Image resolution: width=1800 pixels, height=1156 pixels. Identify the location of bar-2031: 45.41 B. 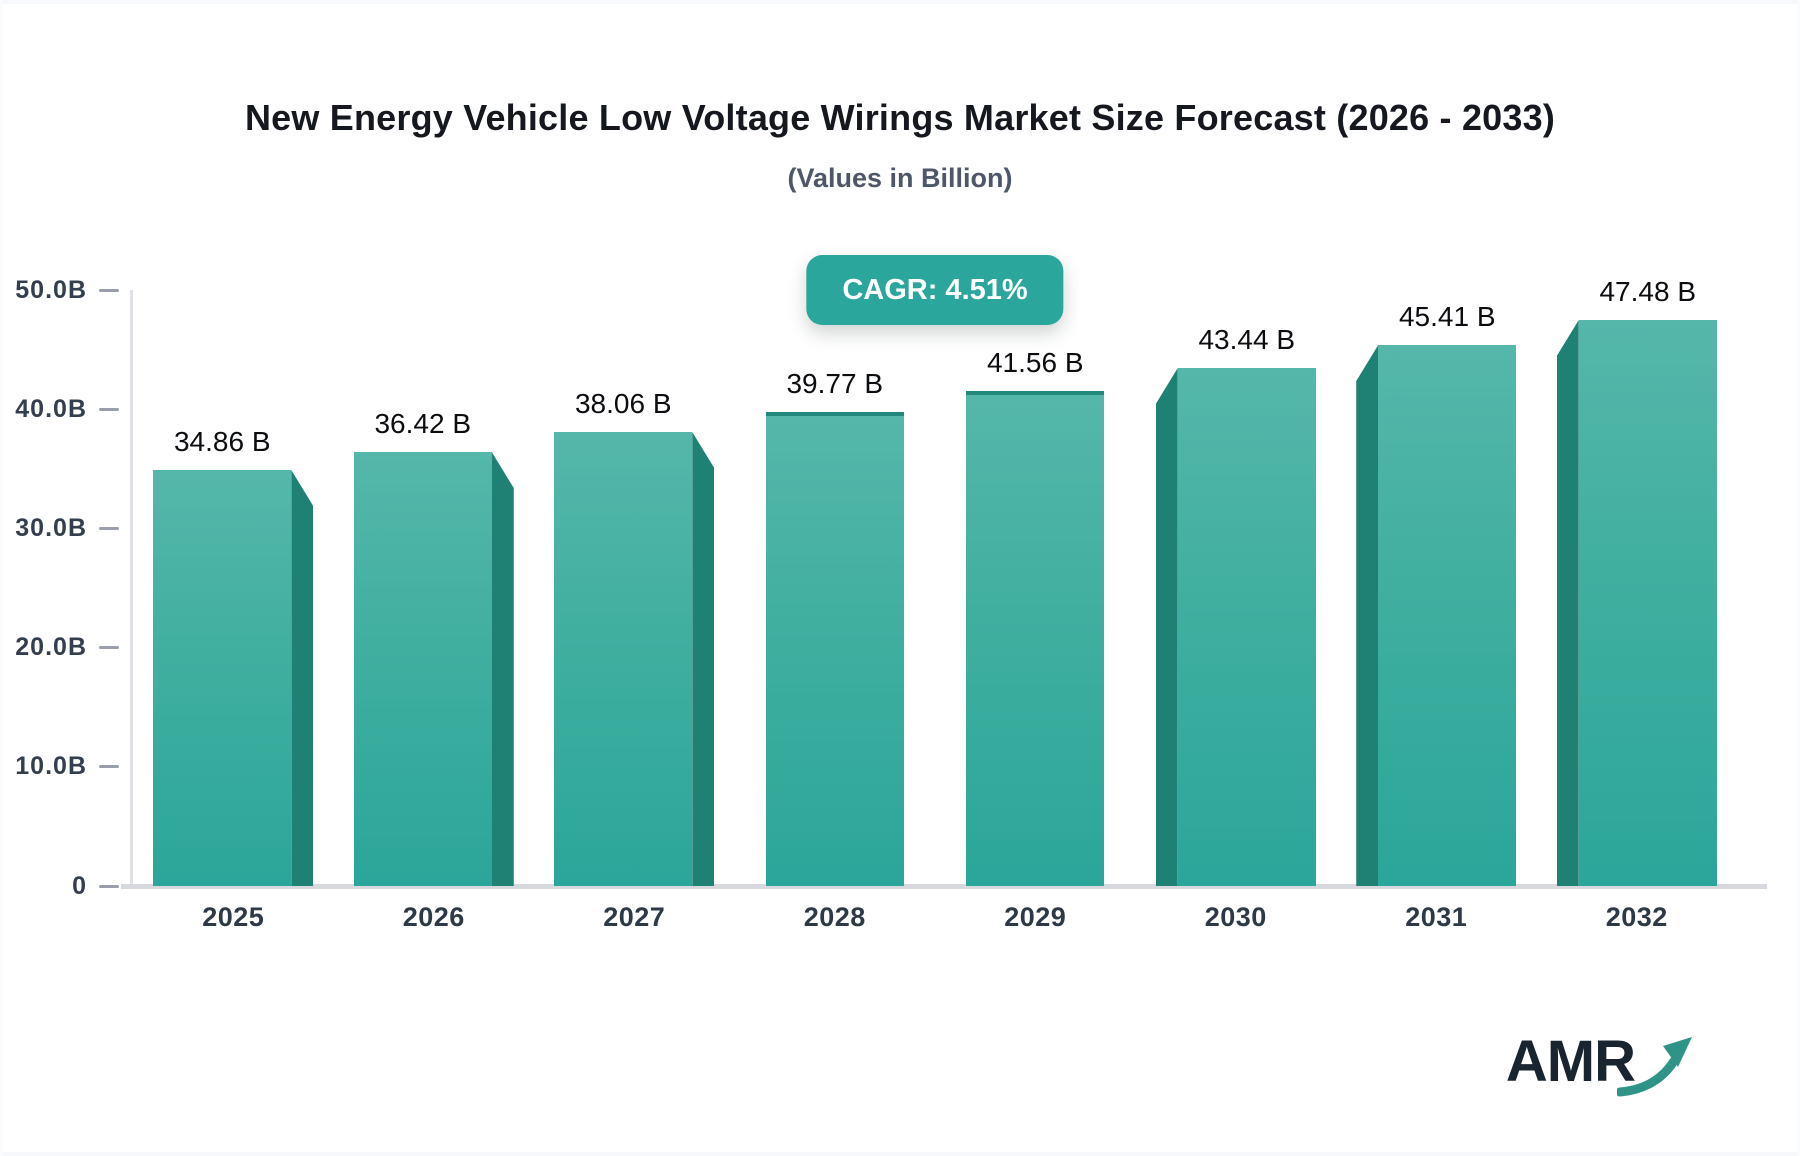
(1436, 593).